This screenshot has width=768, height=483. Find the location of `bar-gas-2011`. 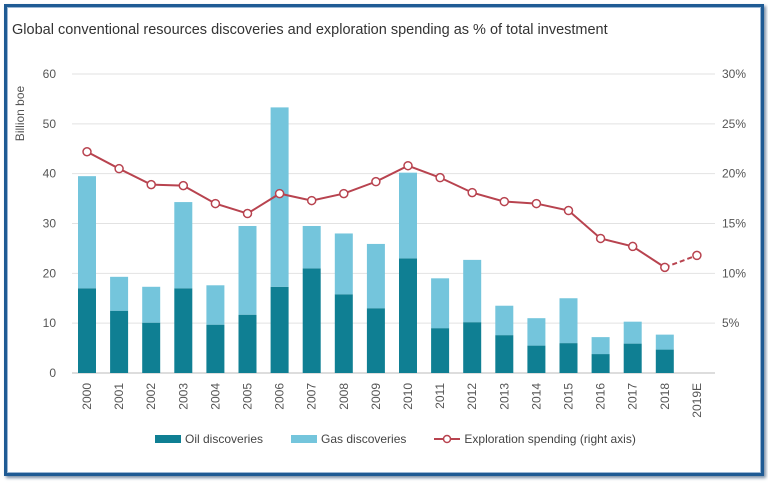

bar-gas-2011 is located at coordinates (440, 303).